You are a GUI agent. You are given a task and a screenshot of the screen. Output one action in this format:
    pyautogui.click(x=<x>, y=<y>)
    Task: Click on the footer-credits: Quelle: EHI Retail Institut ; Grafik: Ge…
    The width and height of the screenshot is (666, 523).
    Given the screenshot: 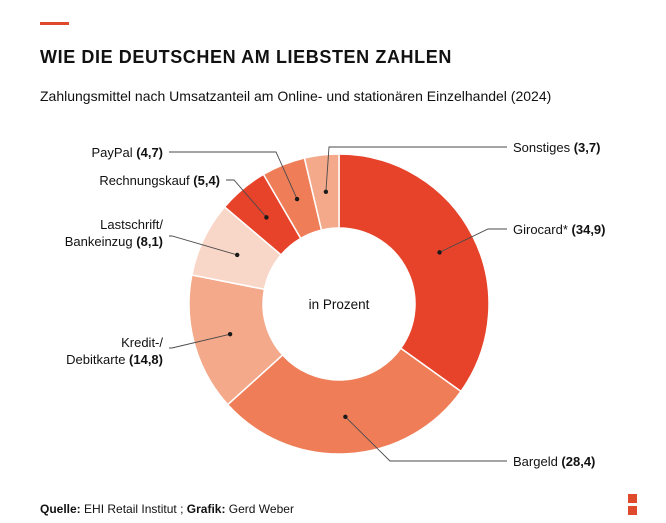 What is the action you would take?
    pyautogui.click(x=167, y=509)
    